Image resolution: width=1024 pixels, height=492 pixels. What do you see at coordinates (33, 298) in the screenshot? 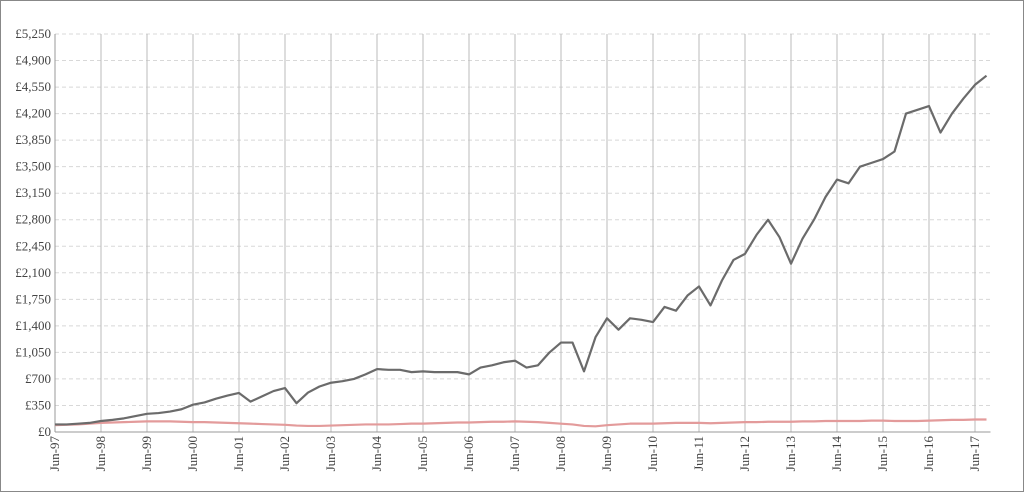
I see `y-tick-label: £1,750` at bounding box center [33, 298].